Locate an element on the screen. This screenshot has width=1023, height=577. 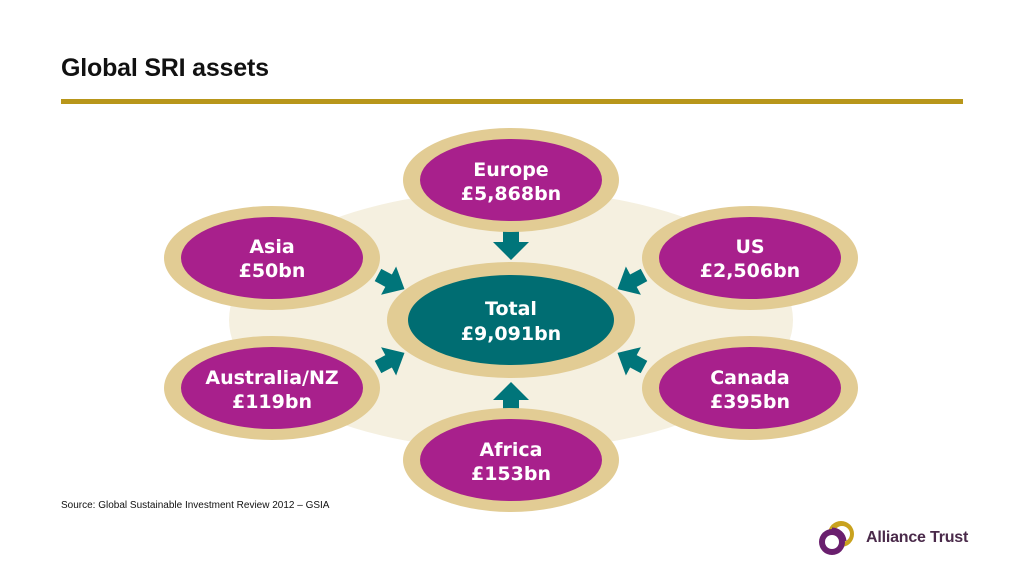
region-node-asia: Asia £50bn is located at coordinates (272, 258).